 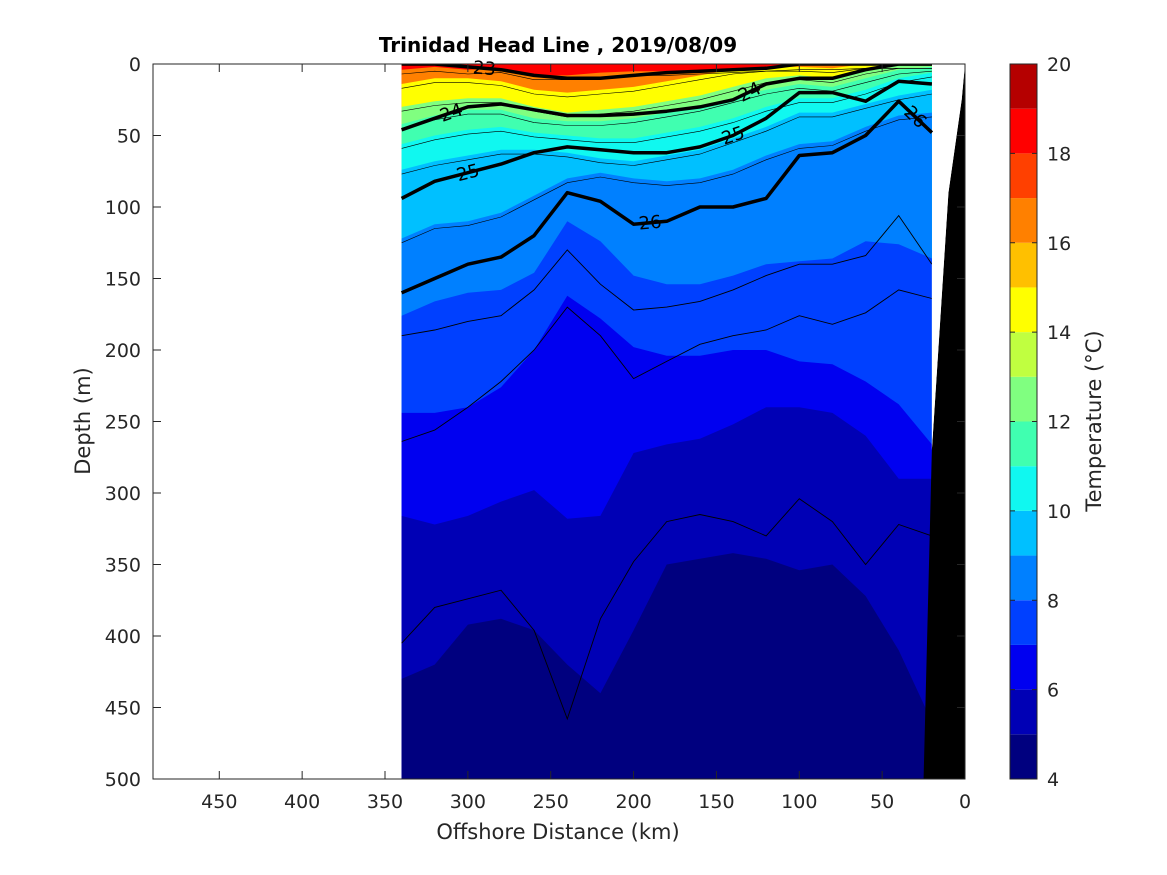 I want to click on x-tick-label-50: 50, so click(x=882, y=802).